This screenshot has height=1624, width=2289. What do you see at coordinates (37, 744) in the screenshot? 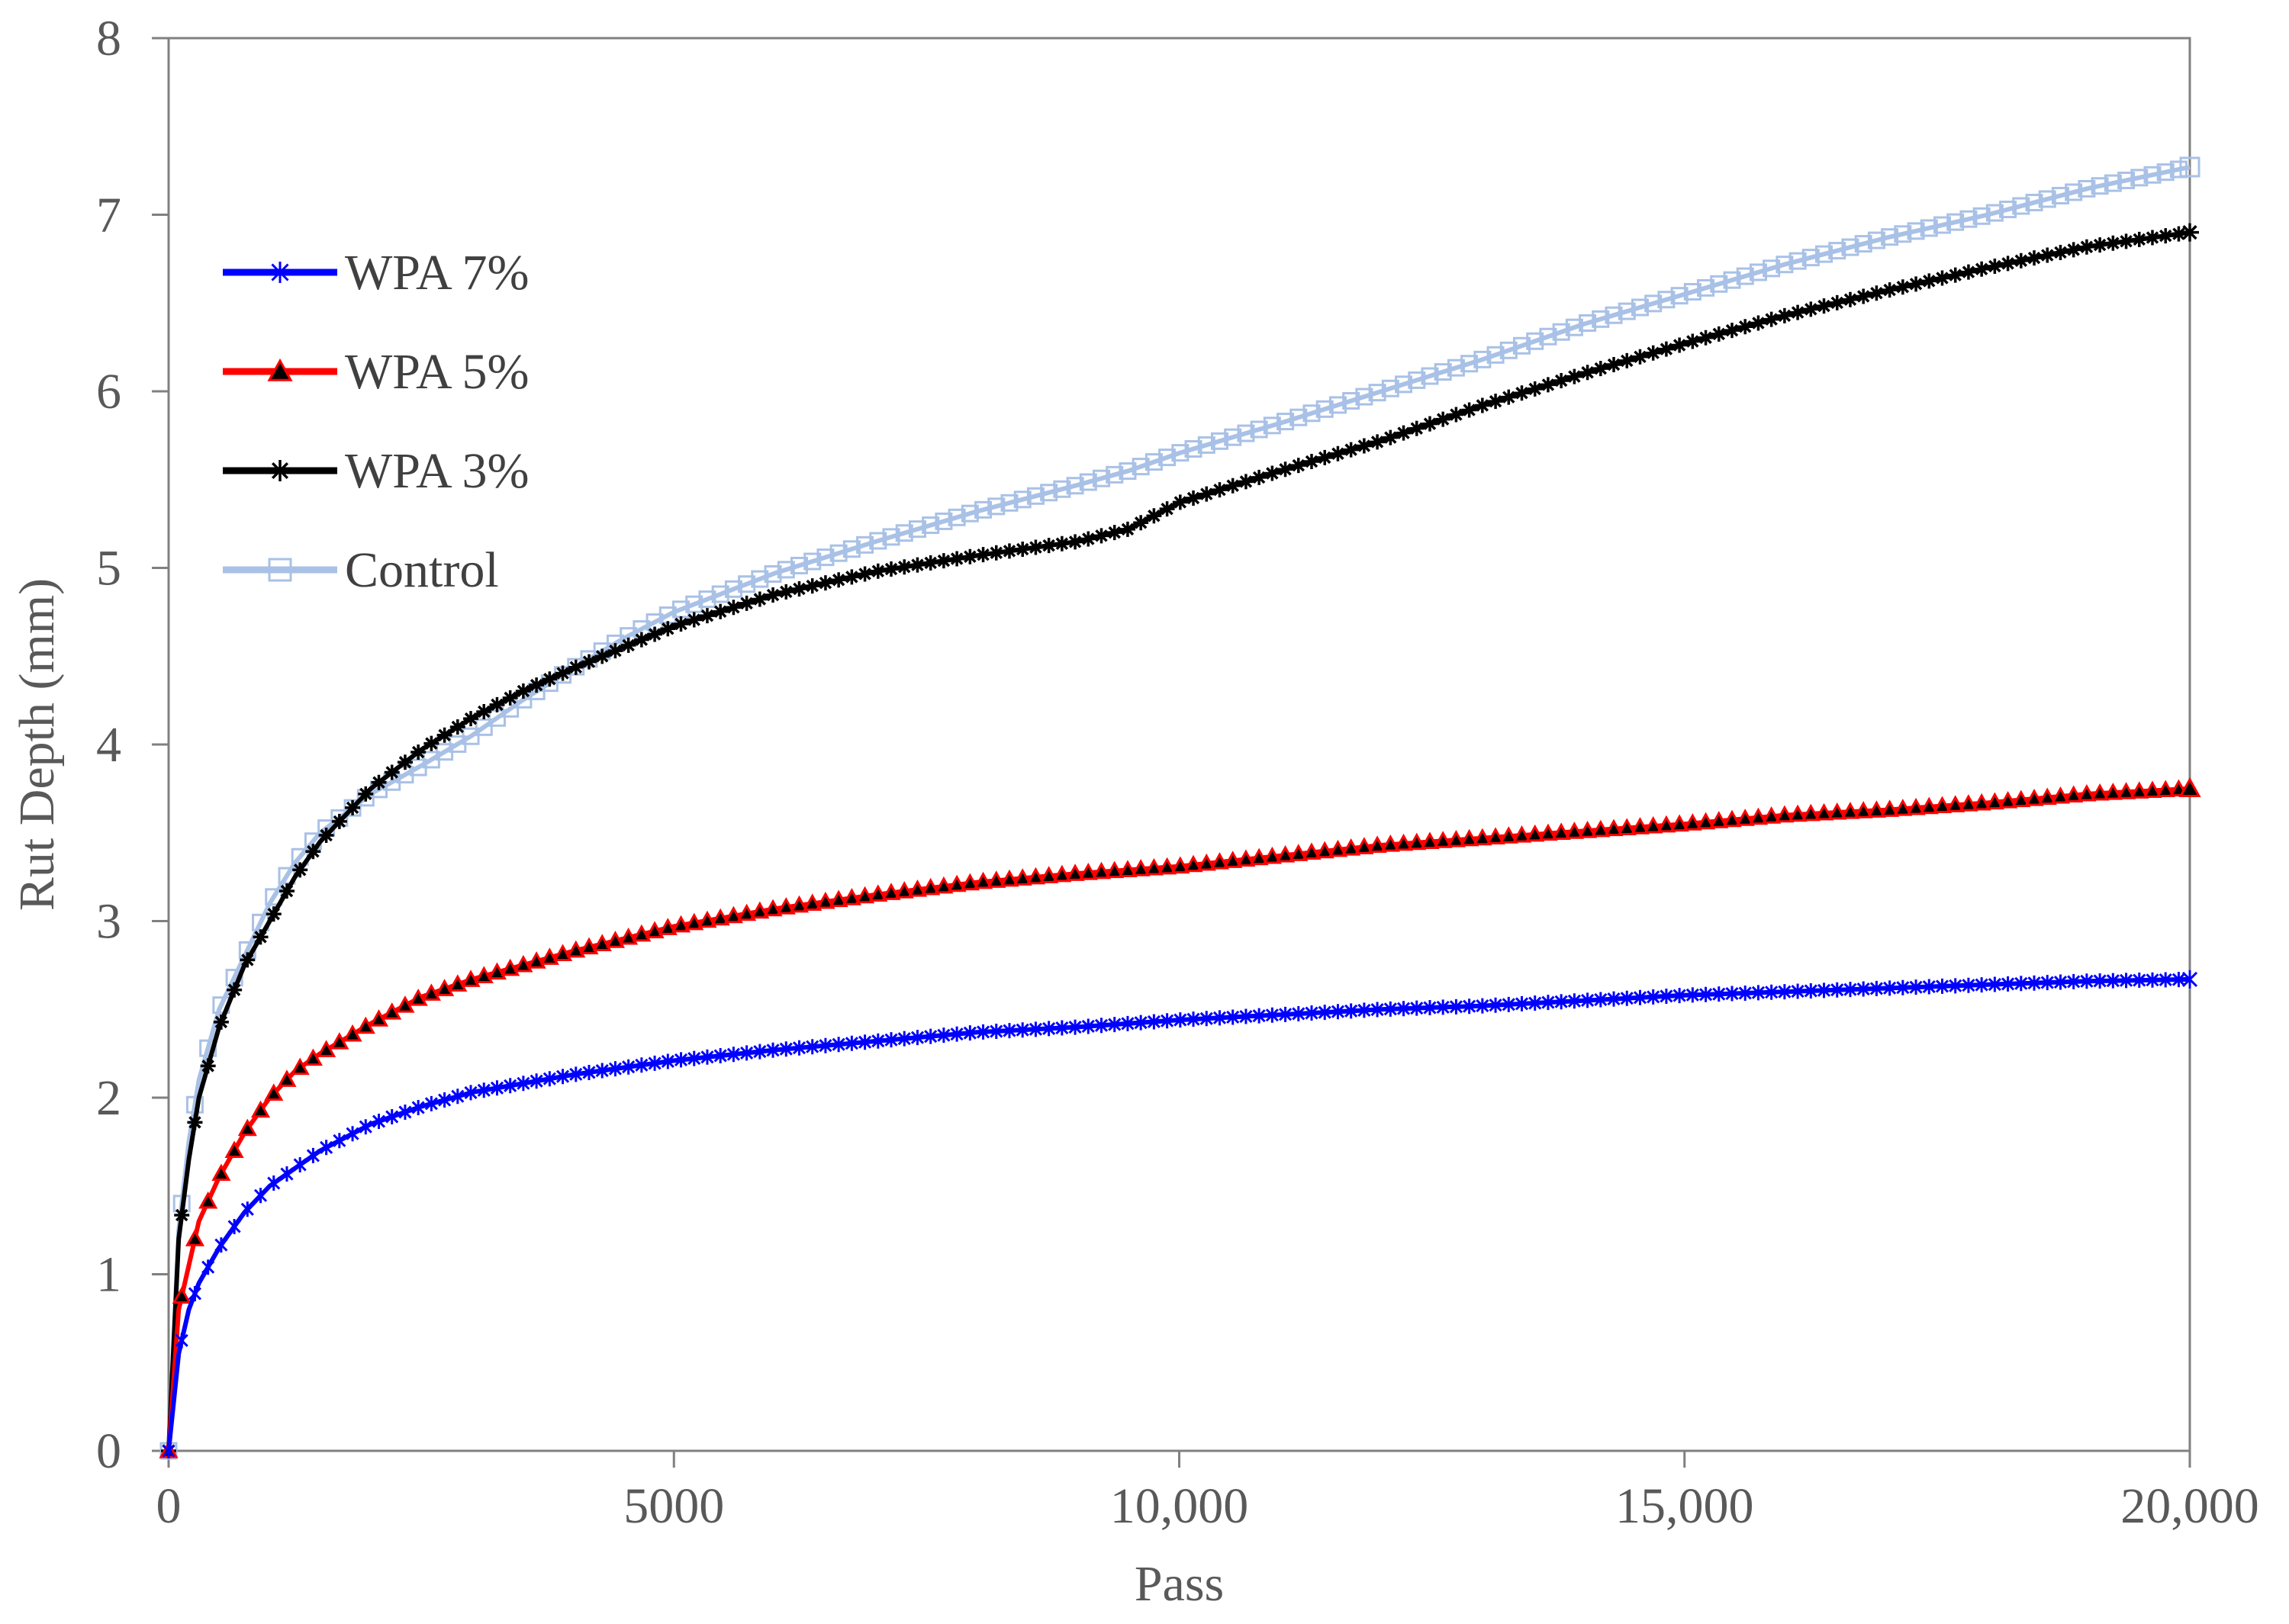
I see `y-axis-title: Rut Depth (mm)` at bounding box center [37, 744].